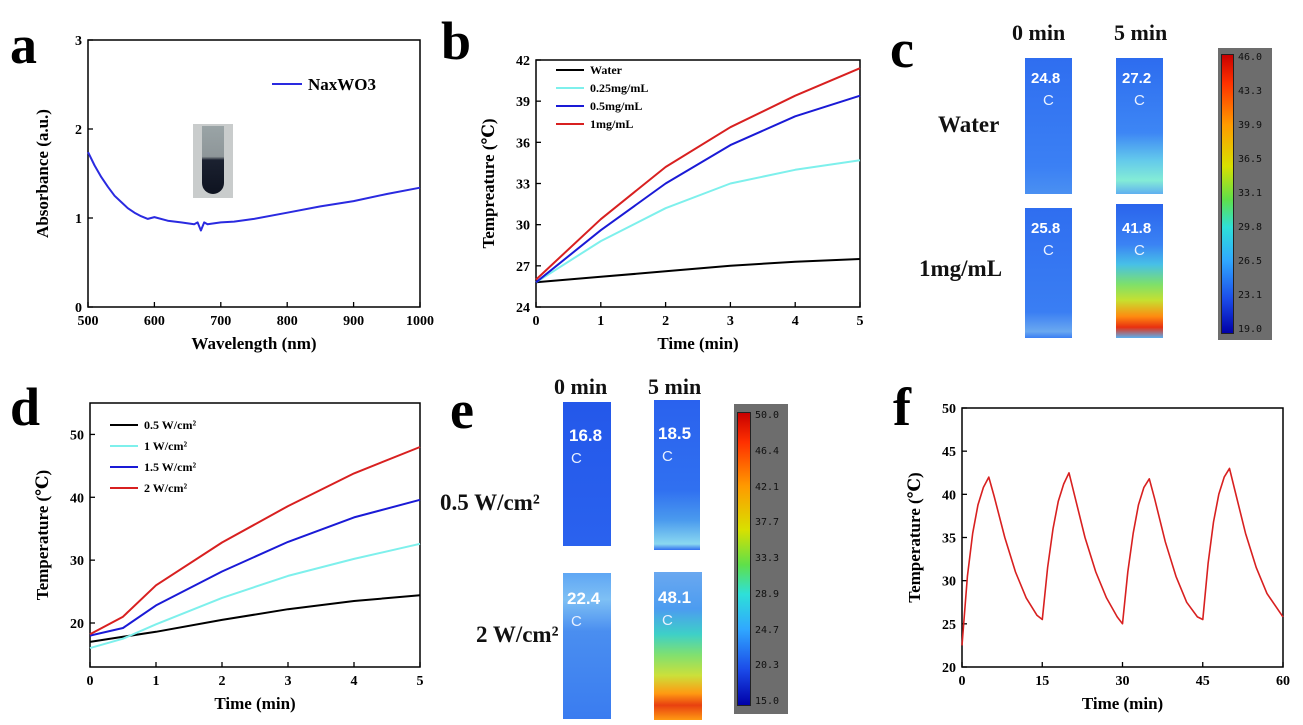  Describe the element at coordinates (606, 70) in the screenshot. I see `b-legend-label: Water` at that location.